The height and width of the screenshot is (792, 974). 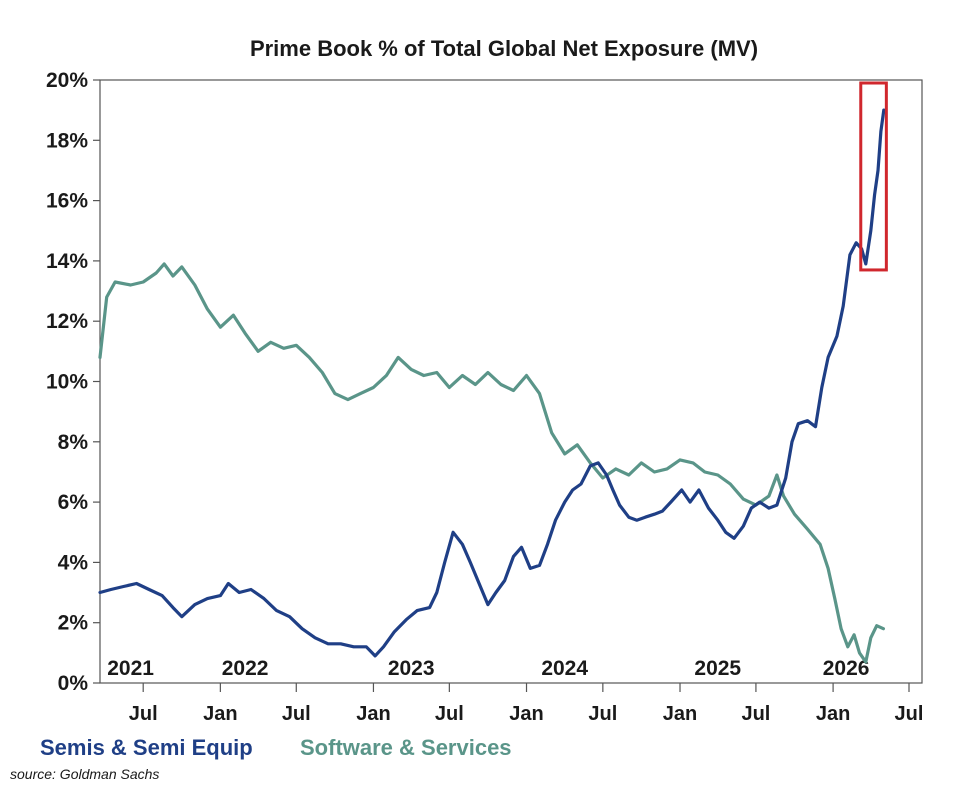 I want to click on y-tick-label: 0%, so click(x=73, y=683).